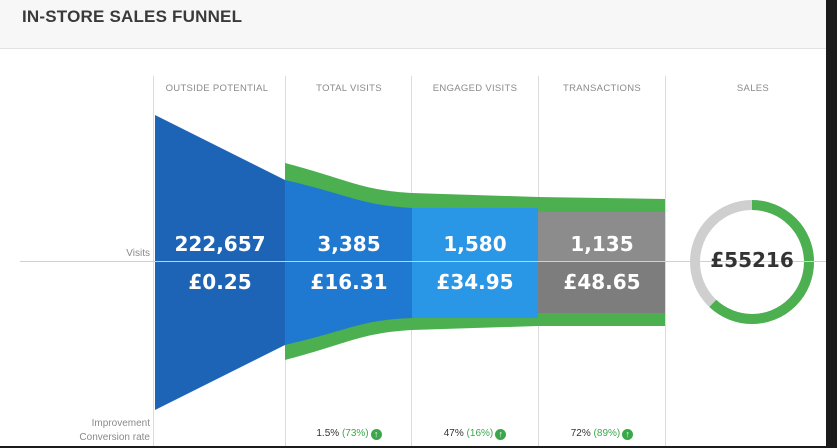  Describe the element at coordinates (580, 433) in the screenshot. I see `conversion-rate: 72%` at that location.